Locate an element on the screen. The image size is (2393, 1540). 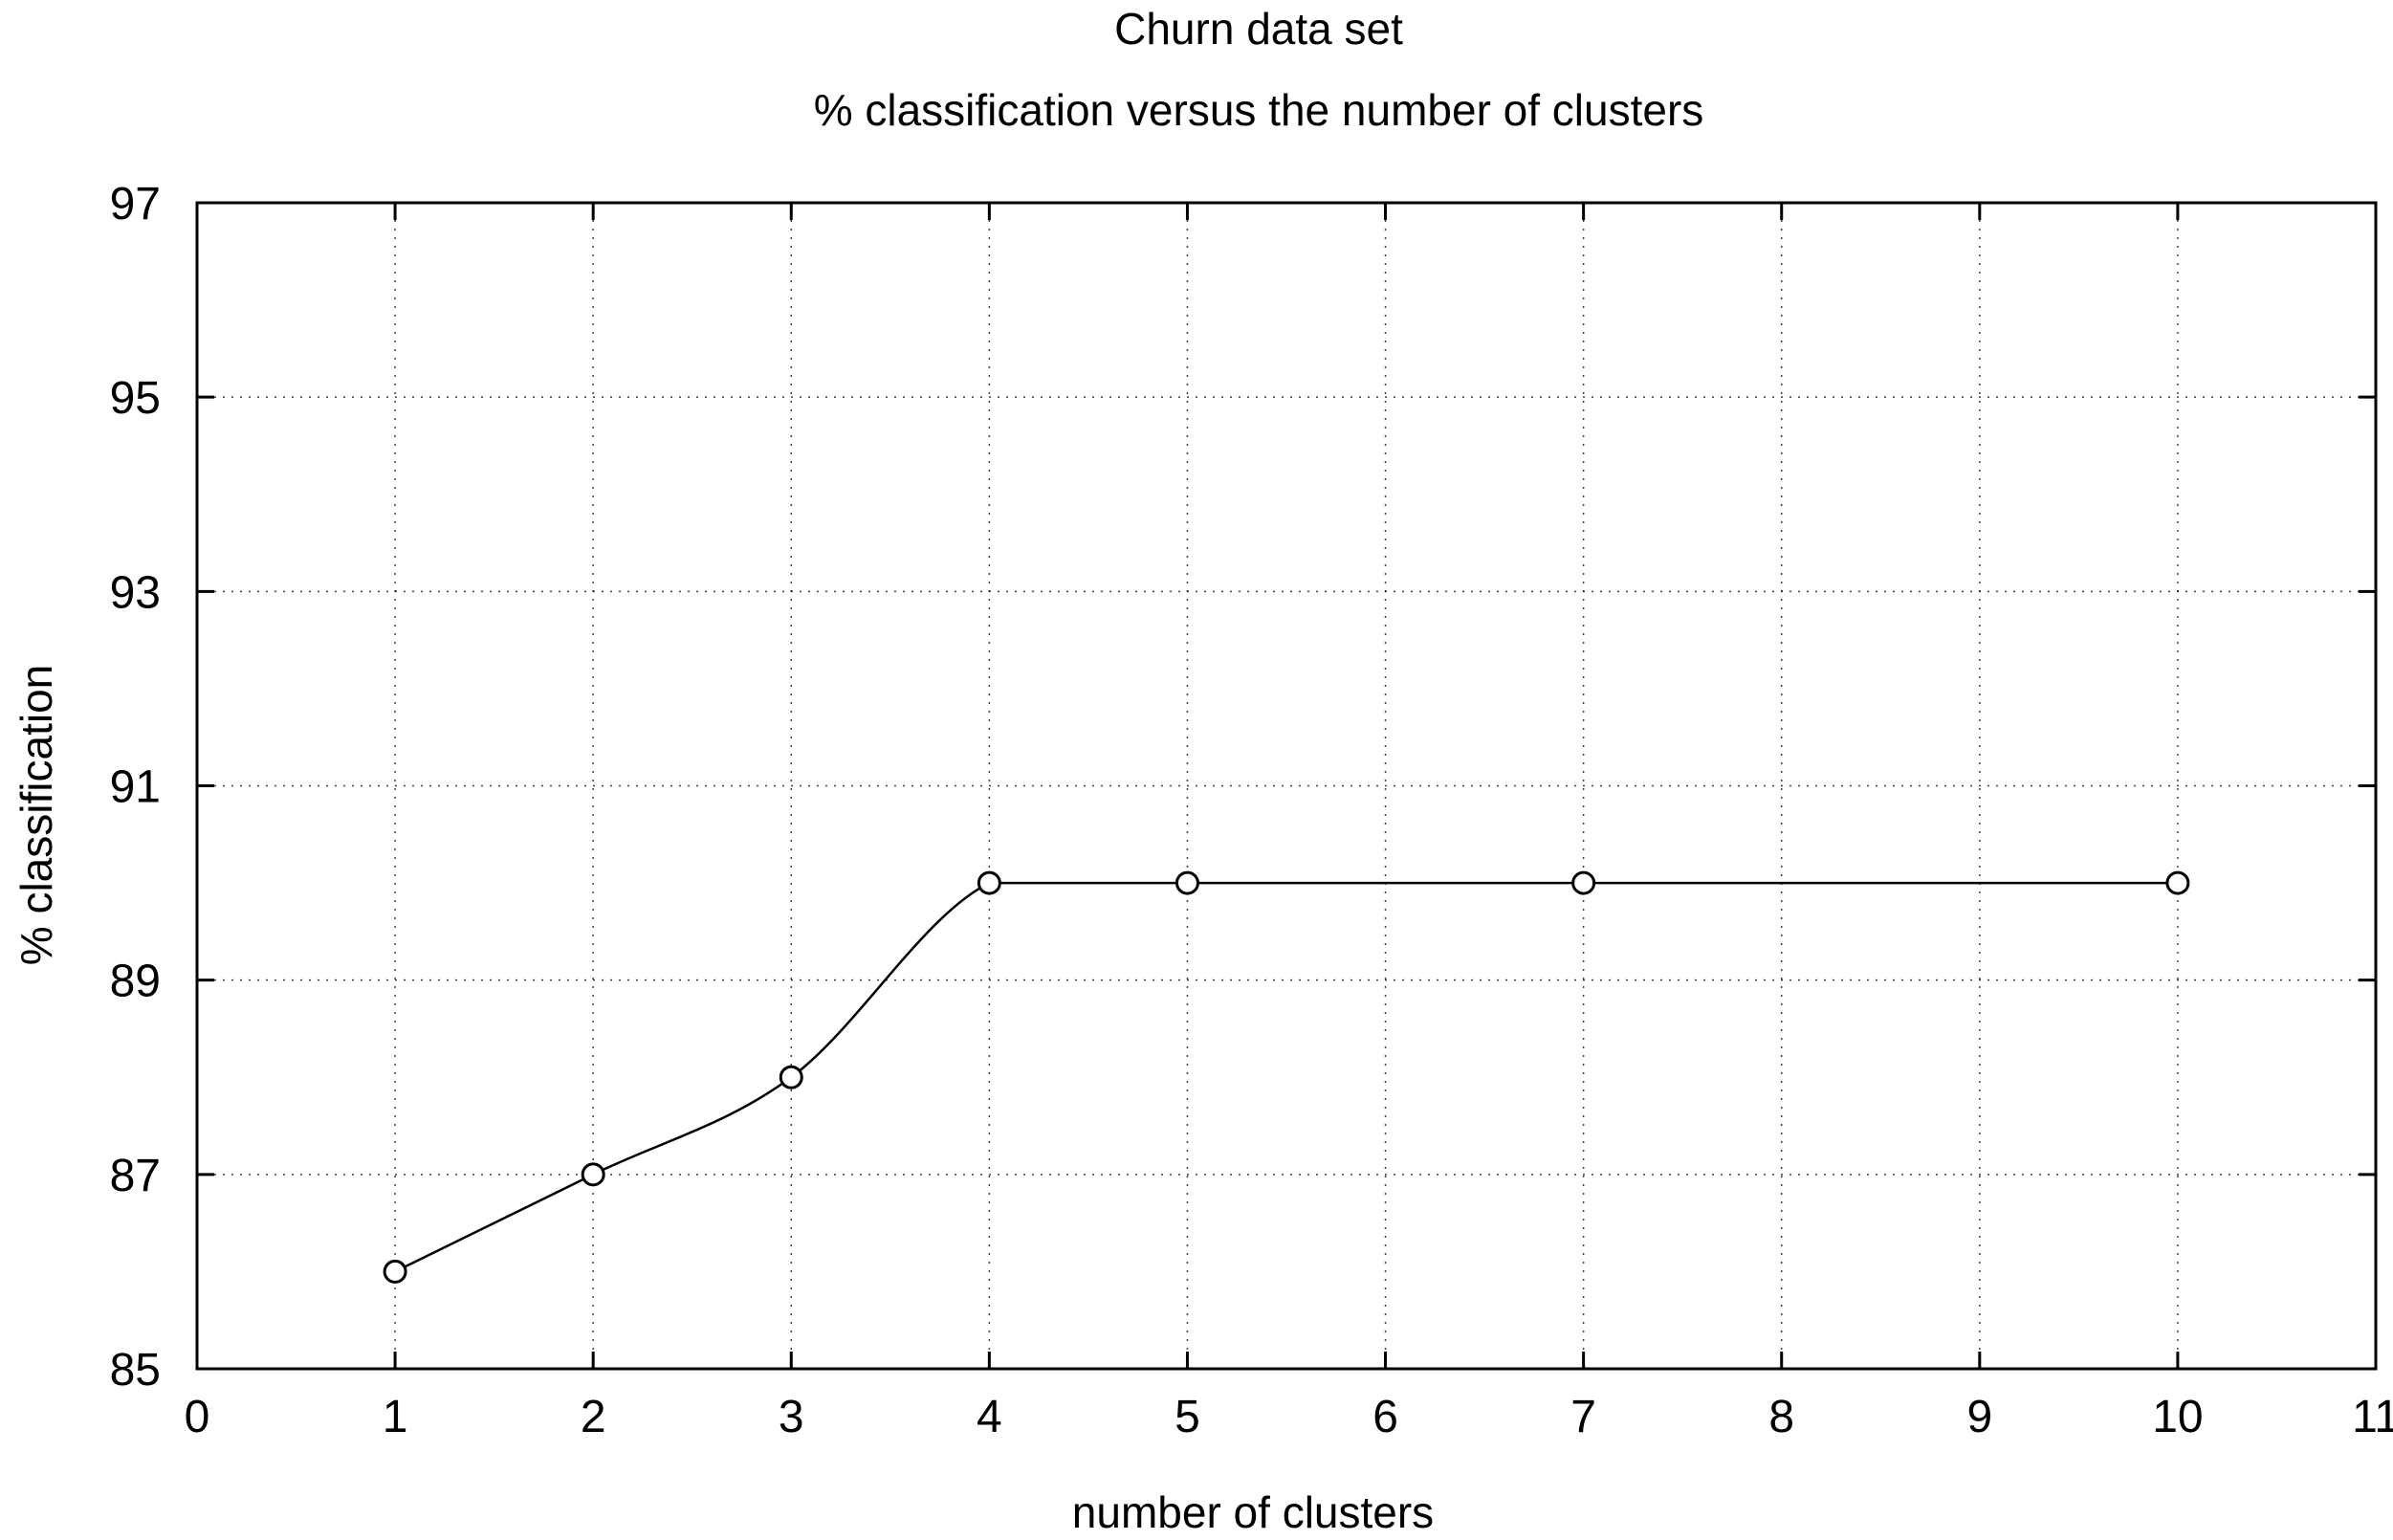
y-tick-label-97: 97 is located at coordinates (135, 204).